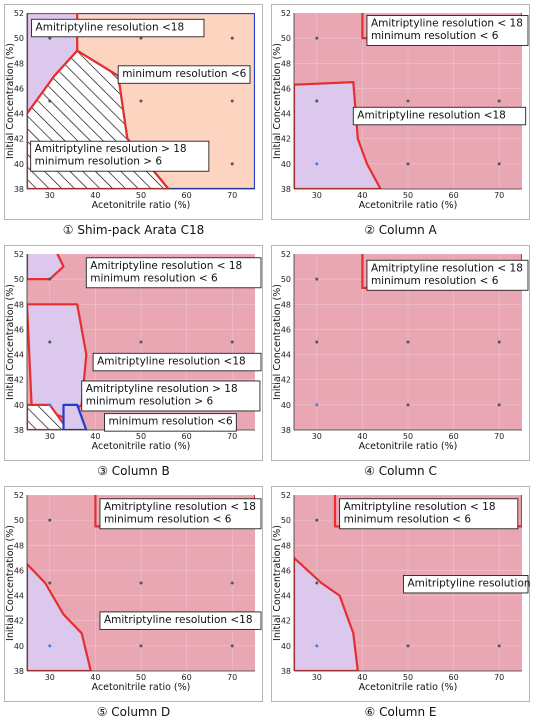 The height and width of the screenshot is (725, 534). I want to click on panel-caption: ① Shim-pack Arata C18, so click(133, 230).